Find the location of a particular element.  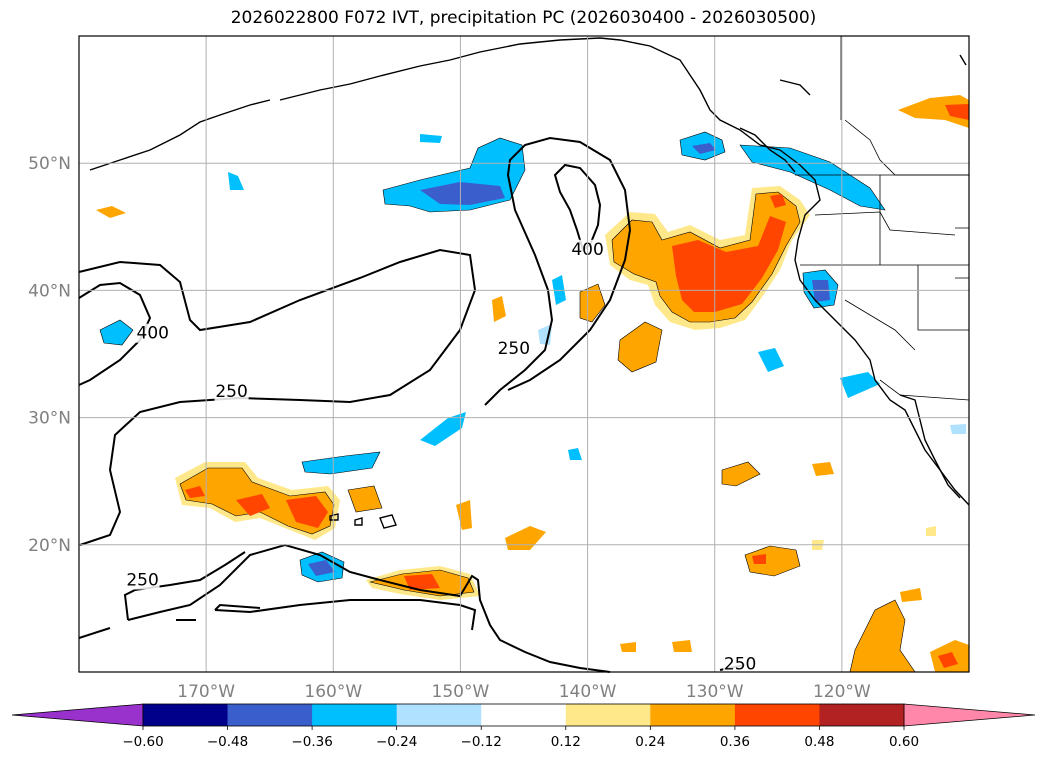

lon-tick-label: 120°W is located at coordinates (842, 692).